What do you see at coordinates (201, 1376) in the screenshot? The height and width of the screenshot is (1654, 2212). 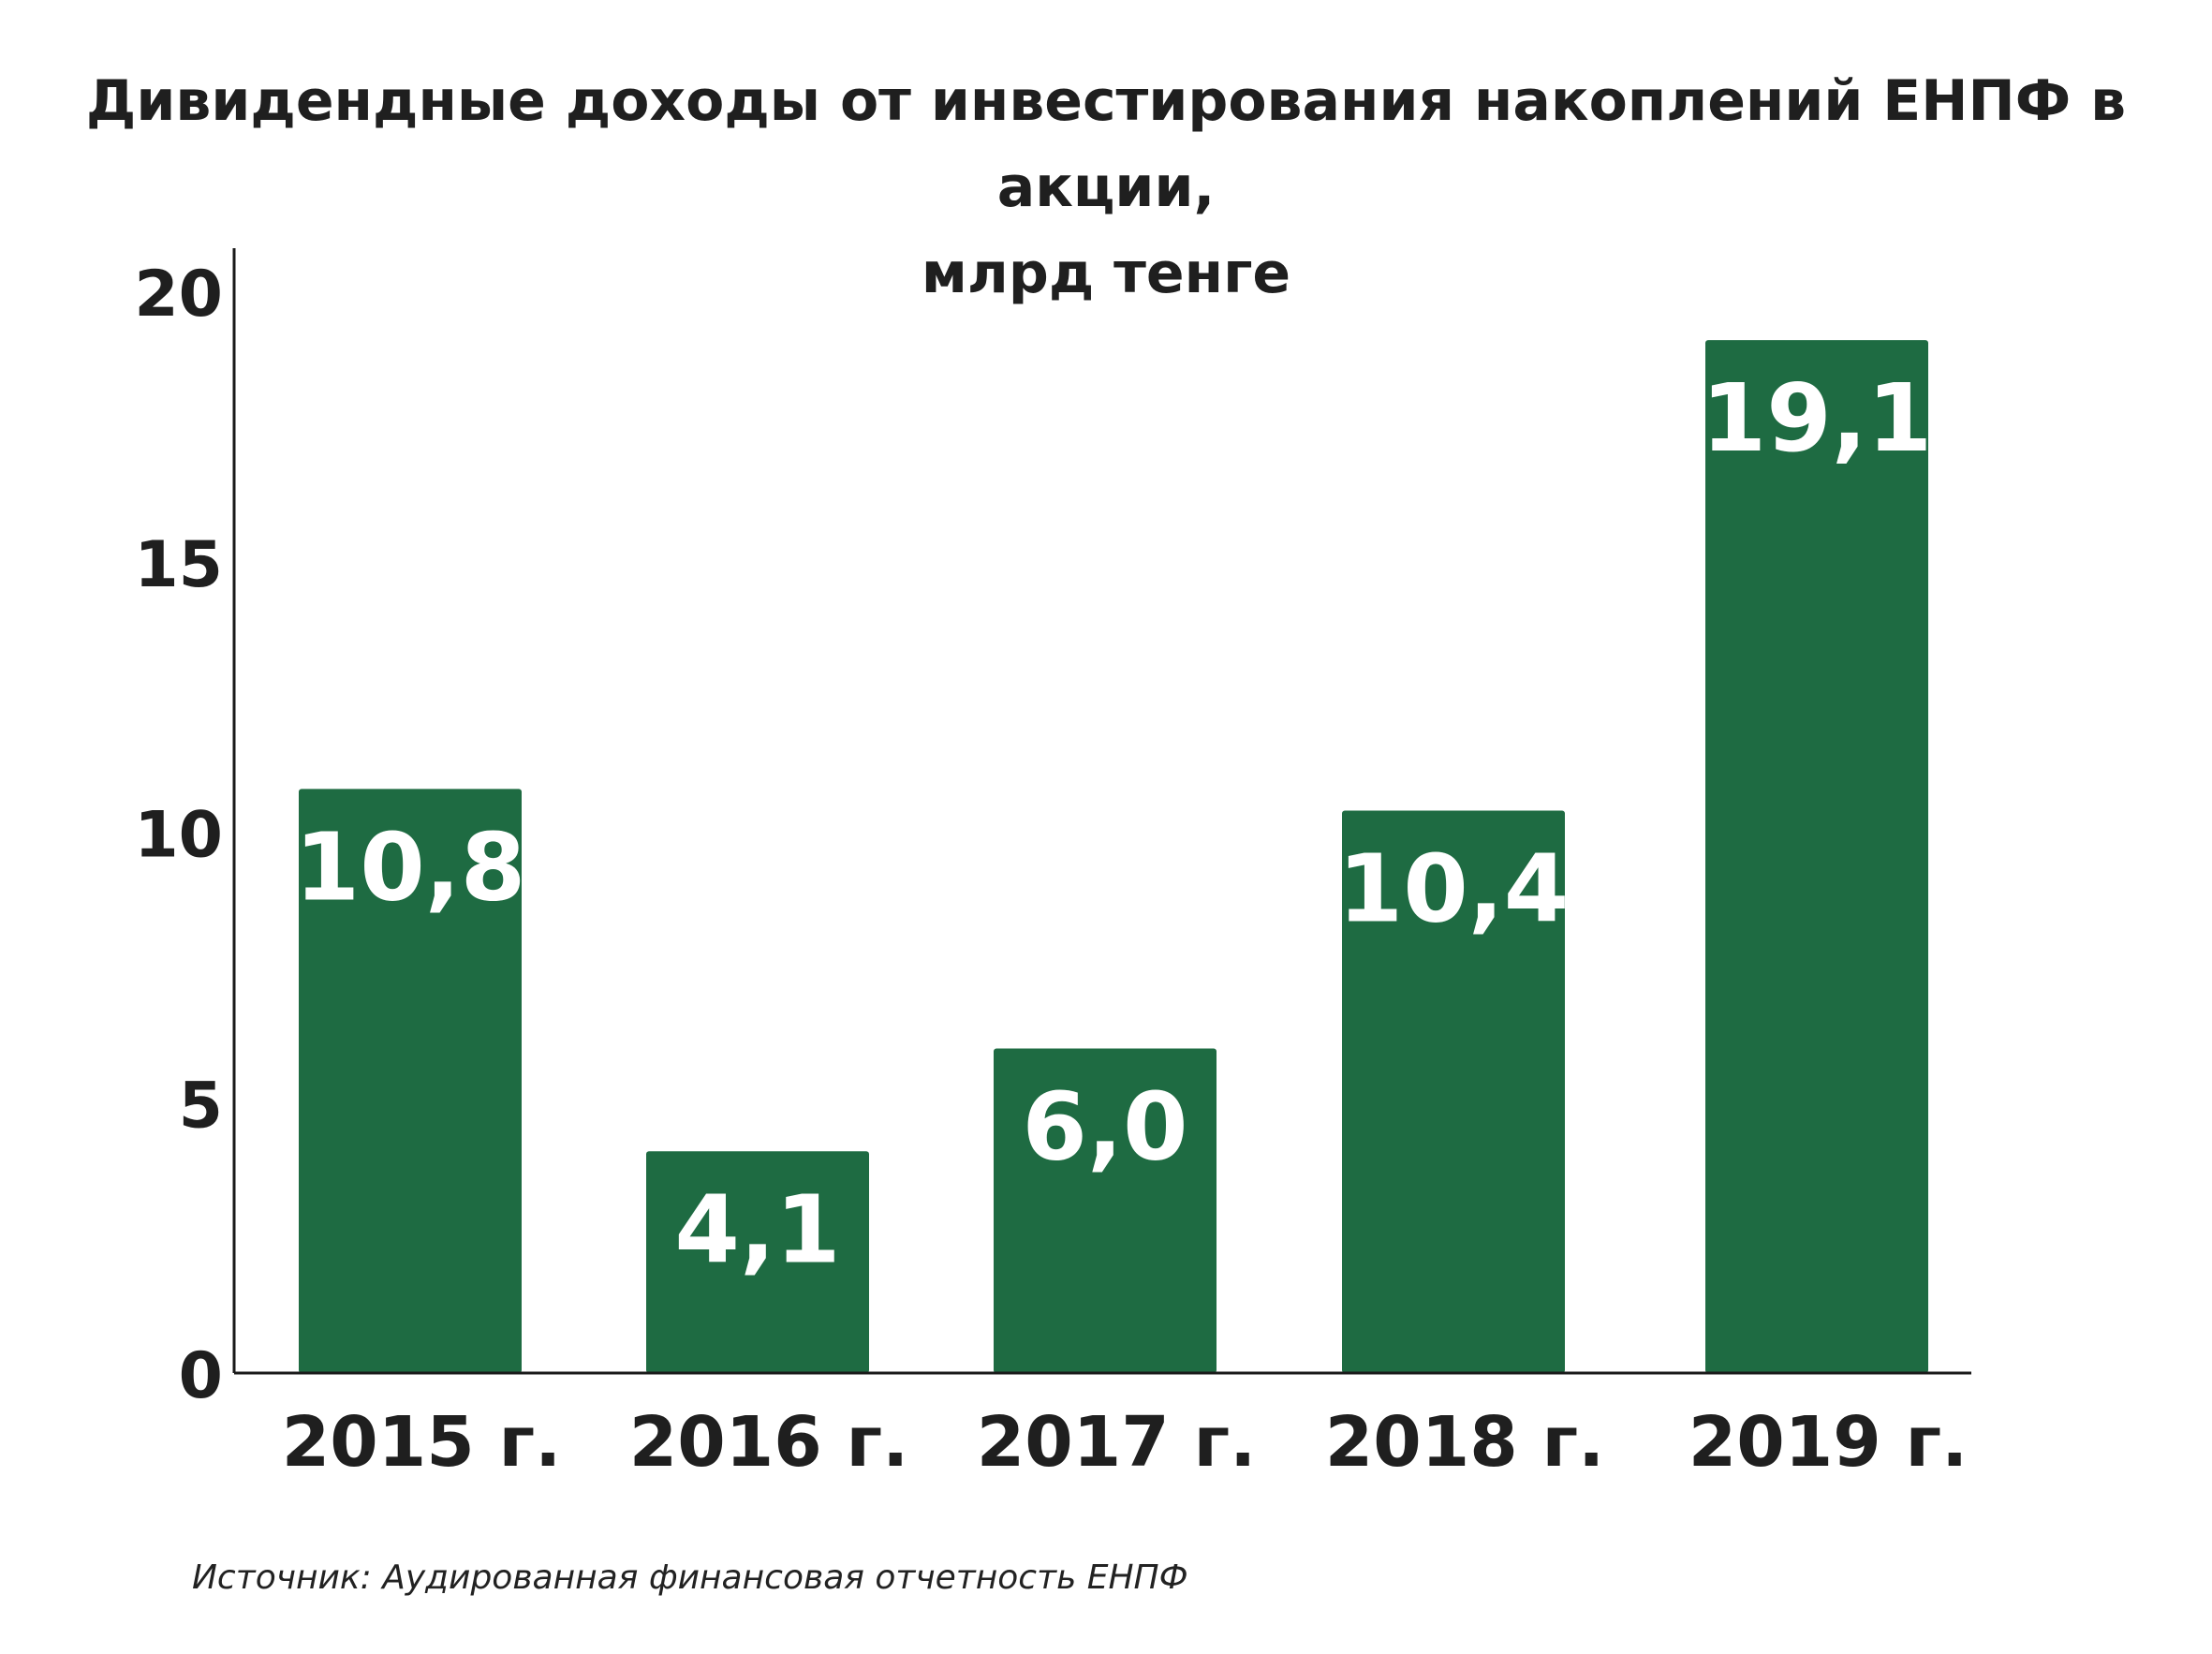 I see `y-tick-label-0: 0` at bounding box center [201, 1376].